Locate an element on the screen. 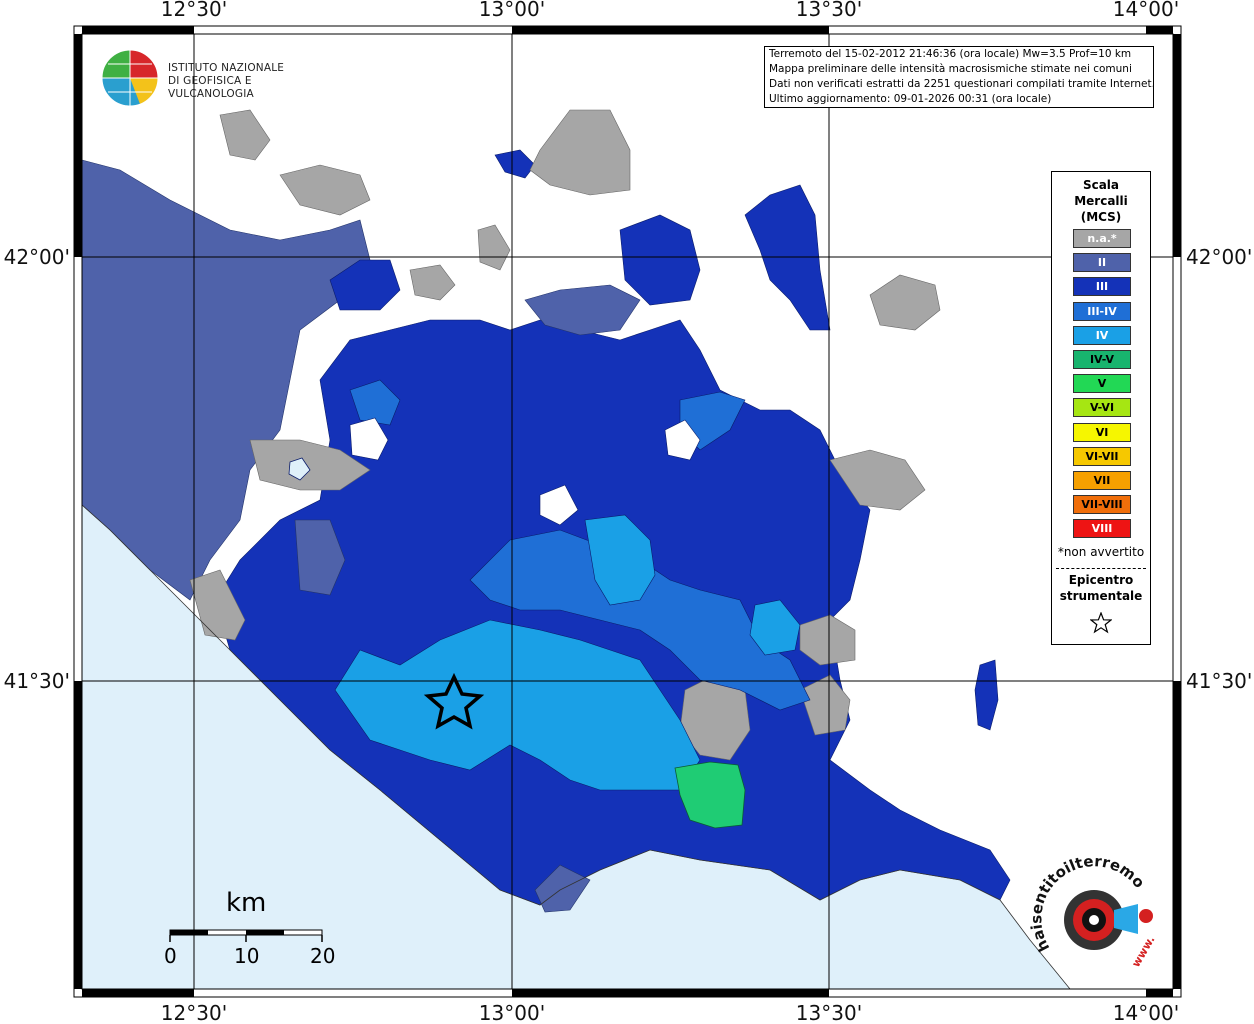  region-IV-b is located at coordinates (620, 560).